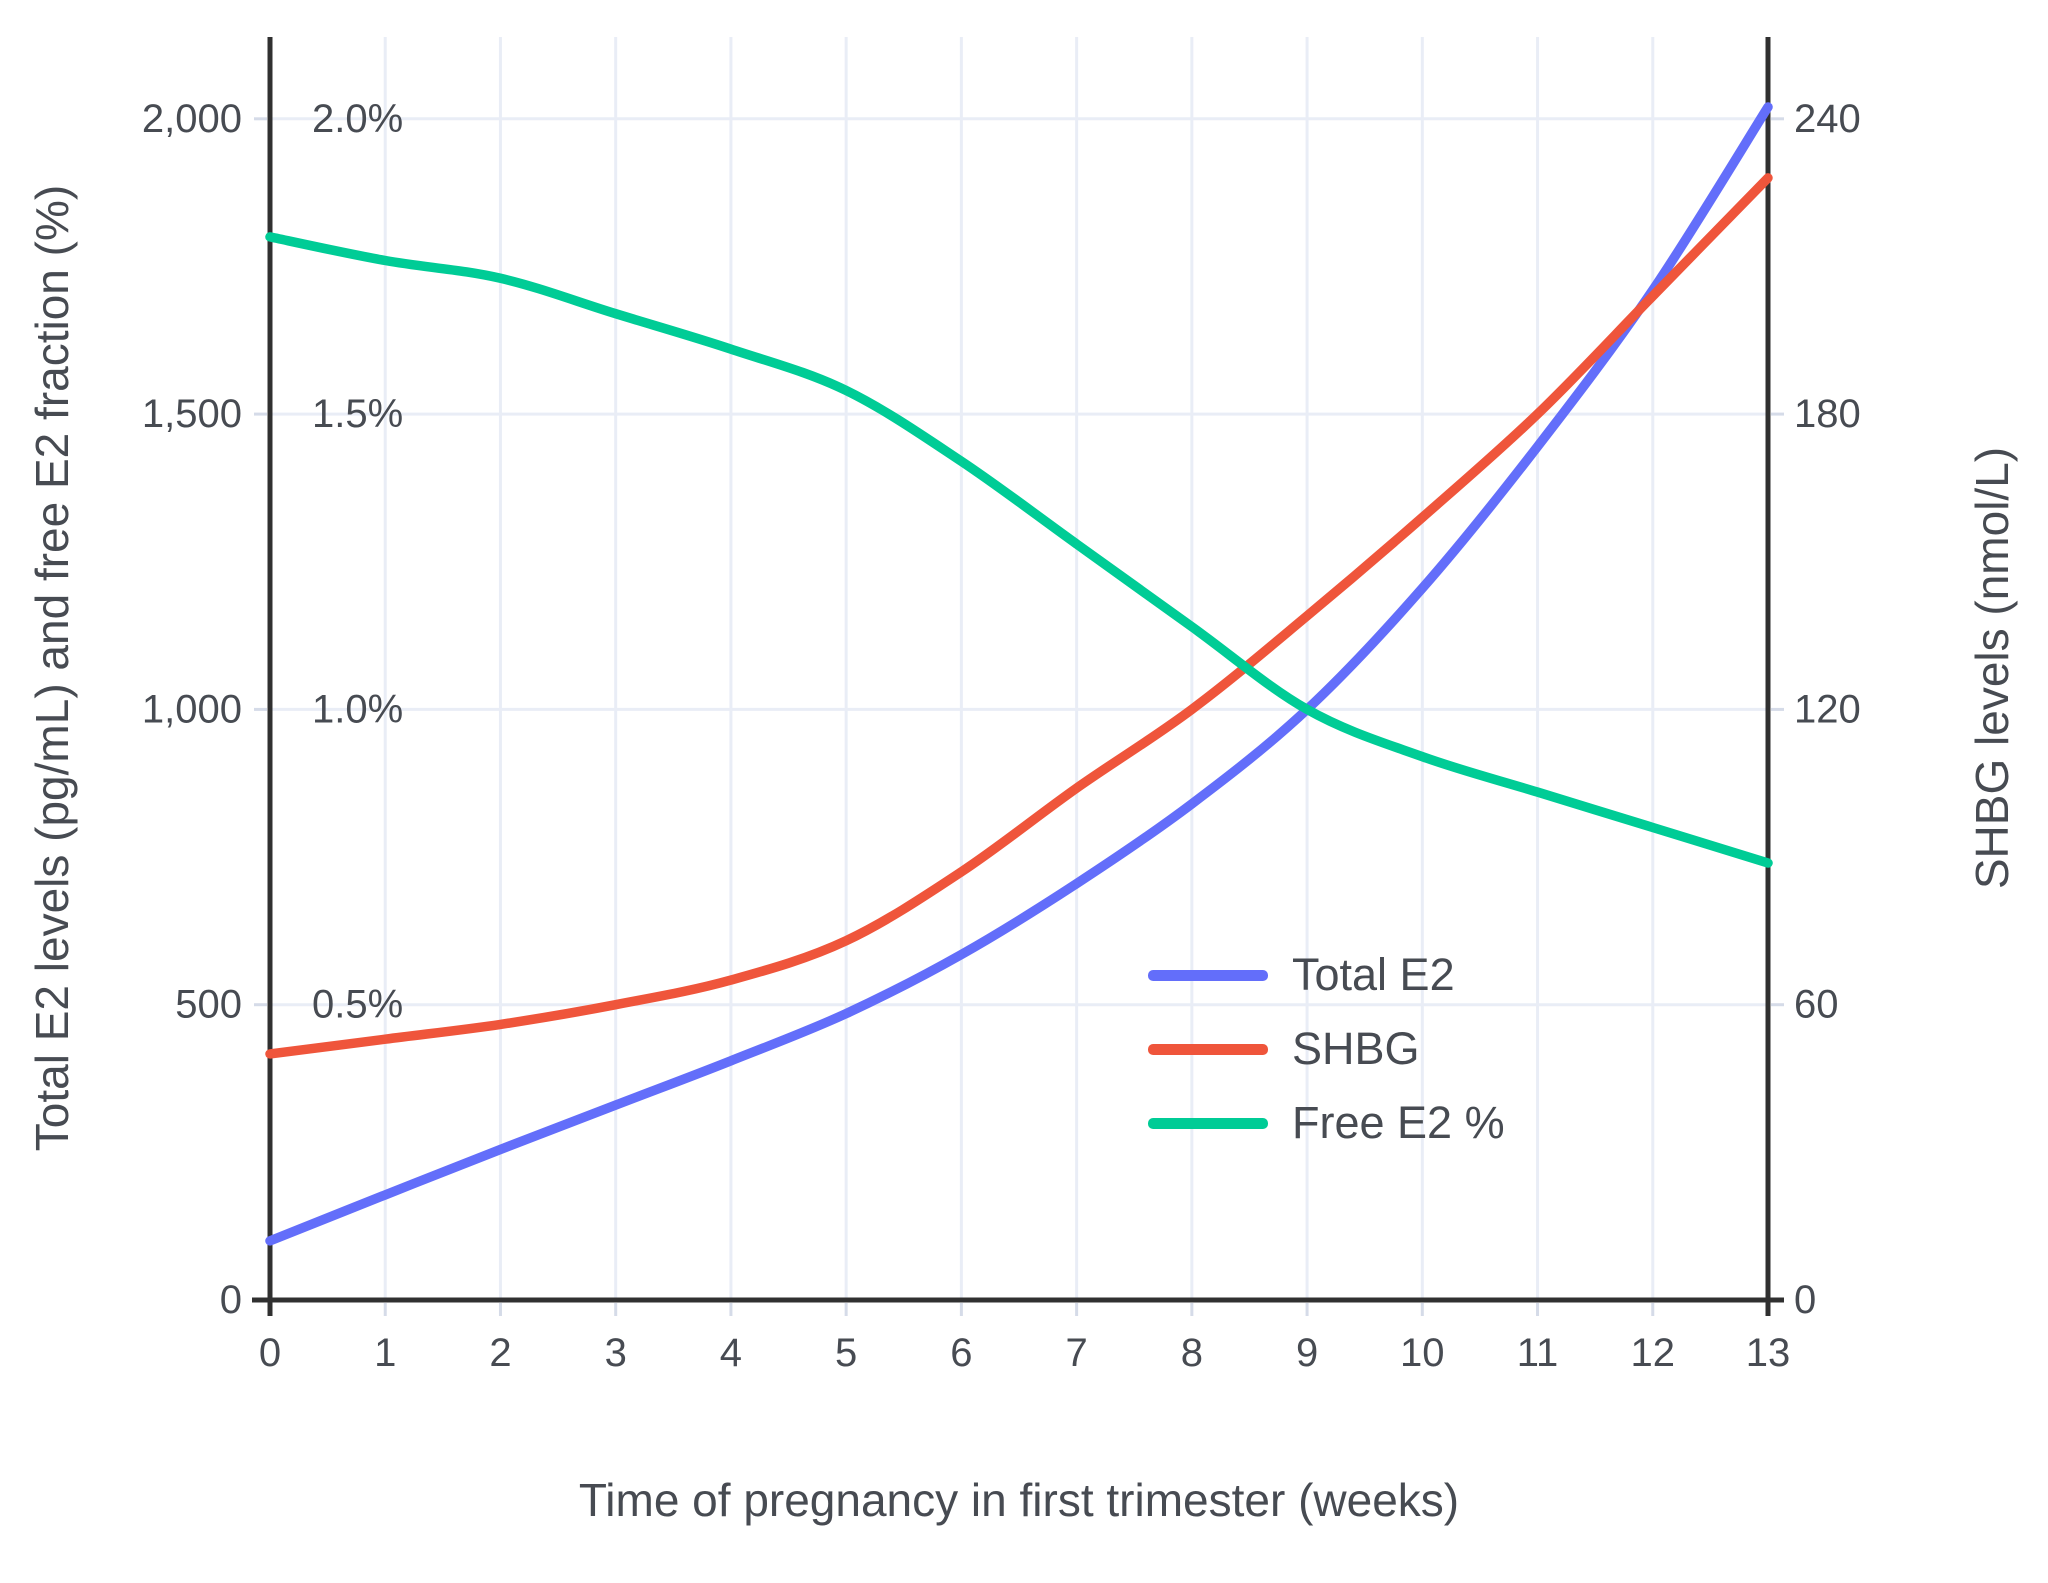  Describe the element at coordinates (1768, 1353) in the screenshot. I see `x-tick-label: 13` at that location.